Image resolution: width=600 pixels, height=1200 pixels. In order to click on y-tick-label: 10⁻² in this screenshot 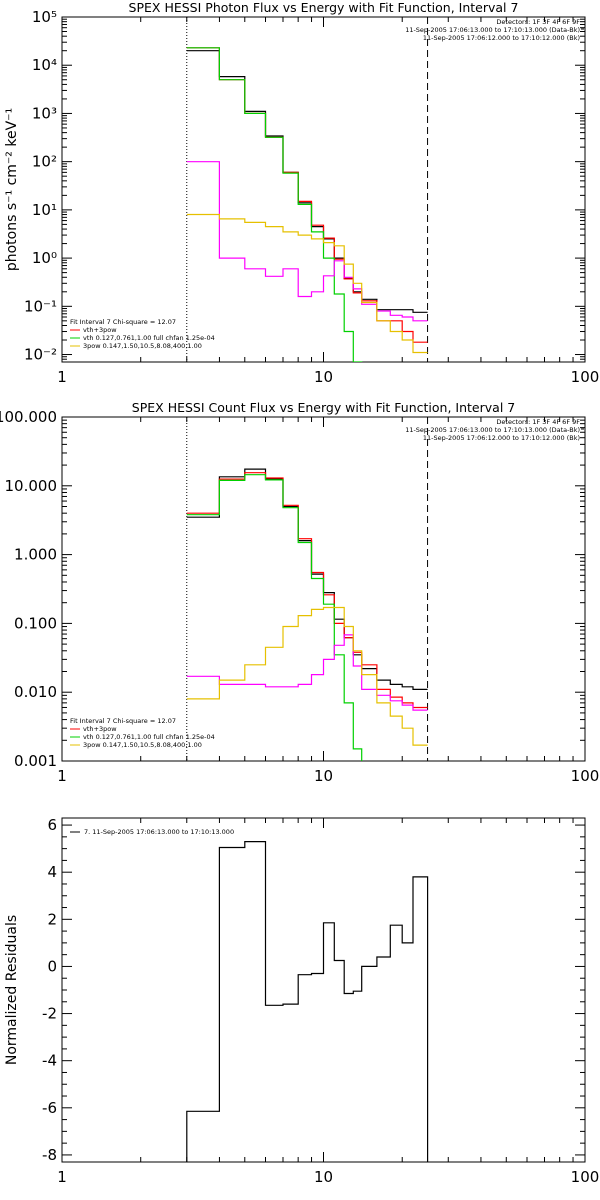, I will do `click(40, 355)`.